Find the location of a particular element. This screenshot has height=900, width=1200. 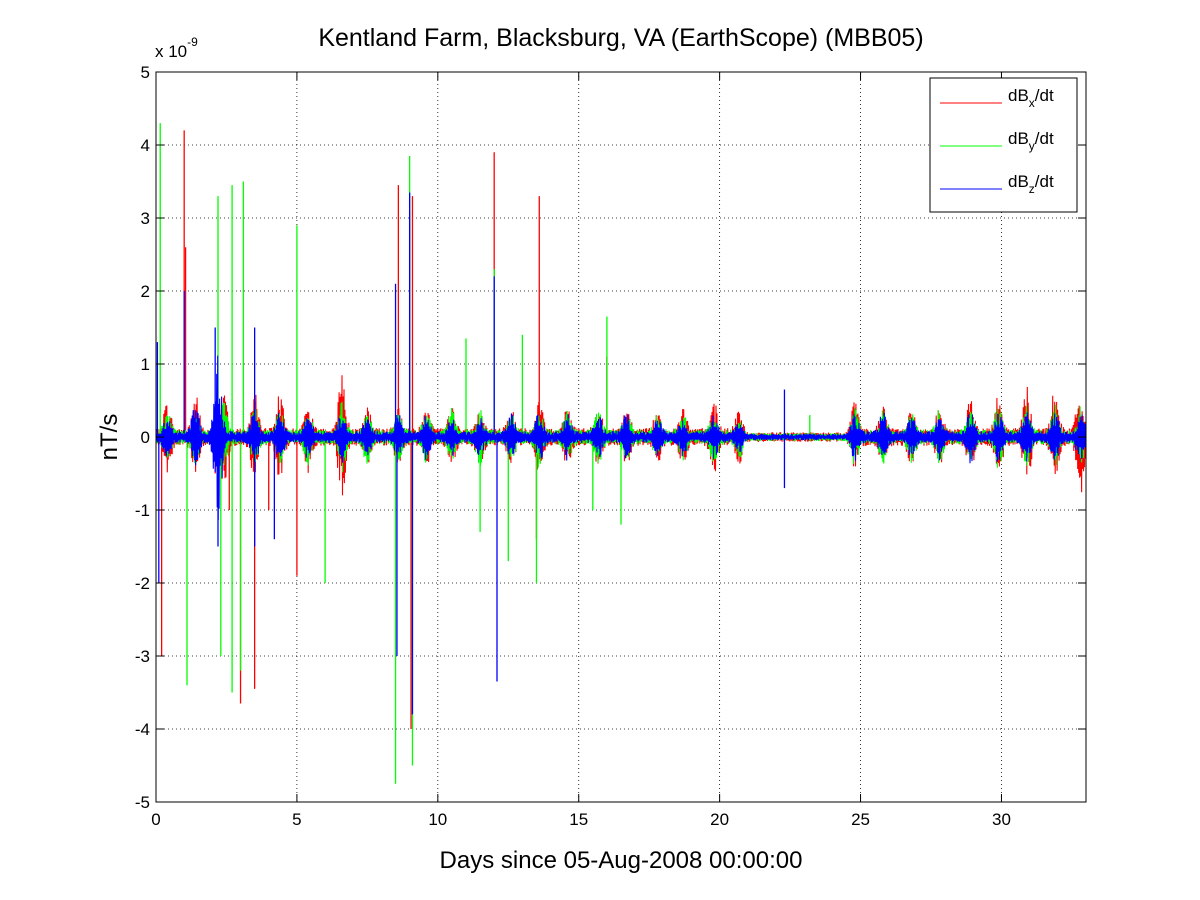

y-tick-label: 5 is located at coordinates (145, 72).